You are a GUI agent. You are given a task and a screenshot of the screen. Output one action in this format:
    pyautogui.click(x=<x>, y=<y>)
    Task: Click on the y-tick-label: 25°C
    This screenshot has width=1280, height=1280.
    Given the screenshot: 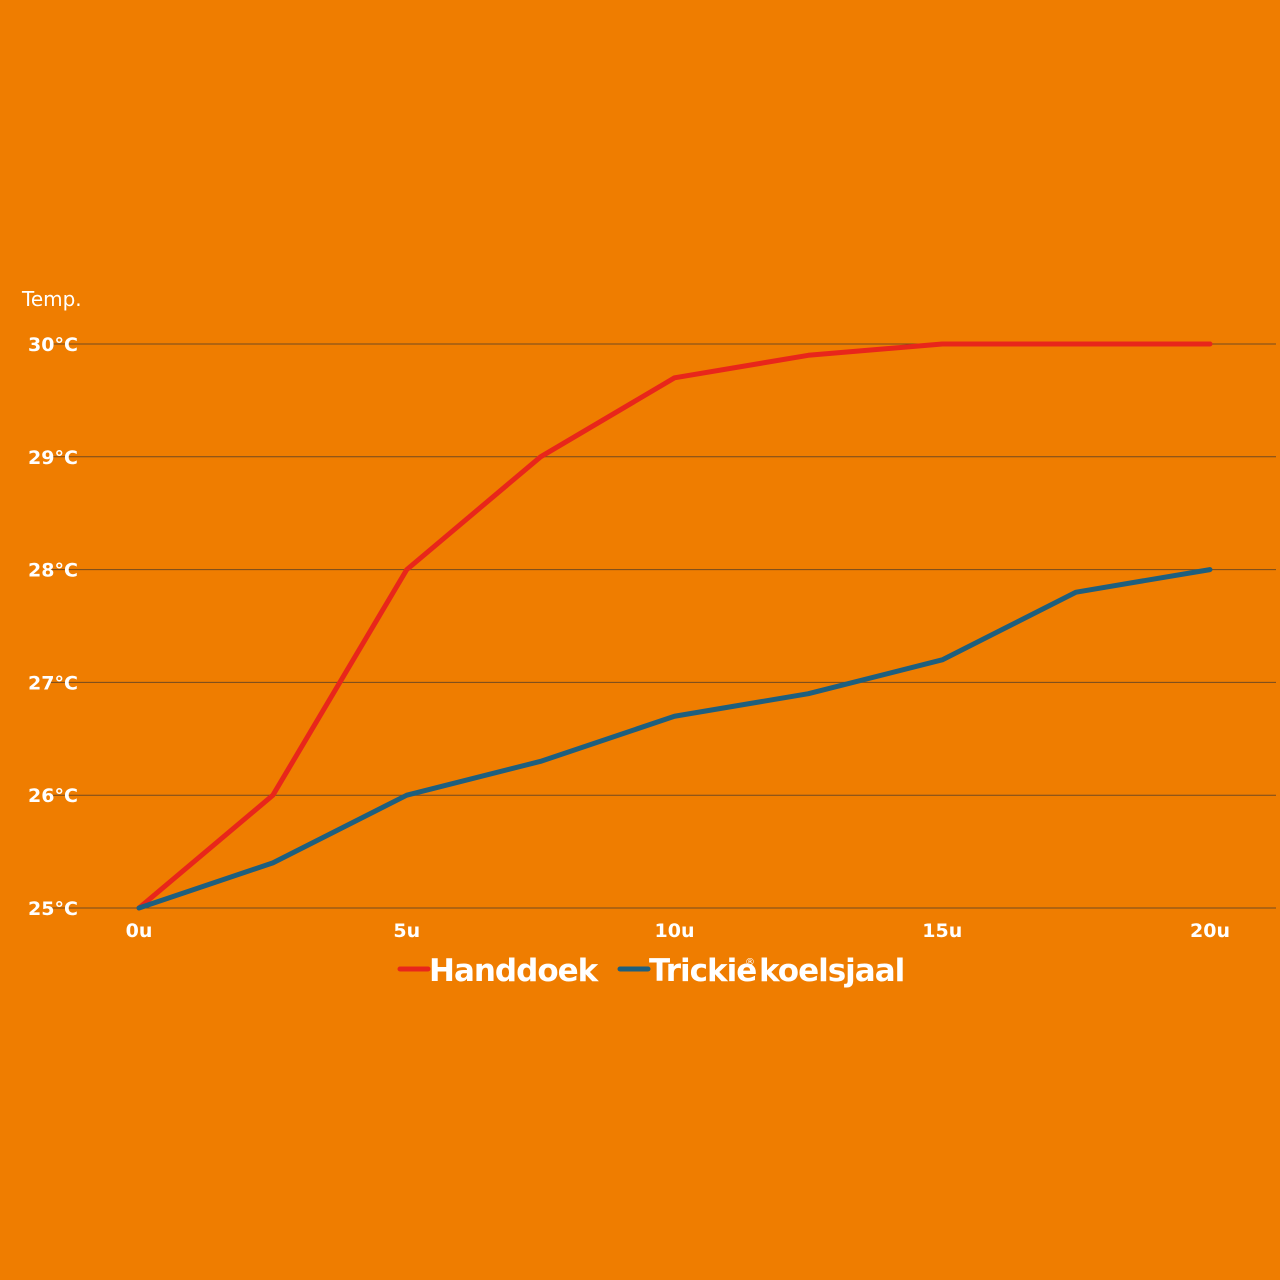 What is the action you would take?
    pyautogui.click(x=53, y=909)
    